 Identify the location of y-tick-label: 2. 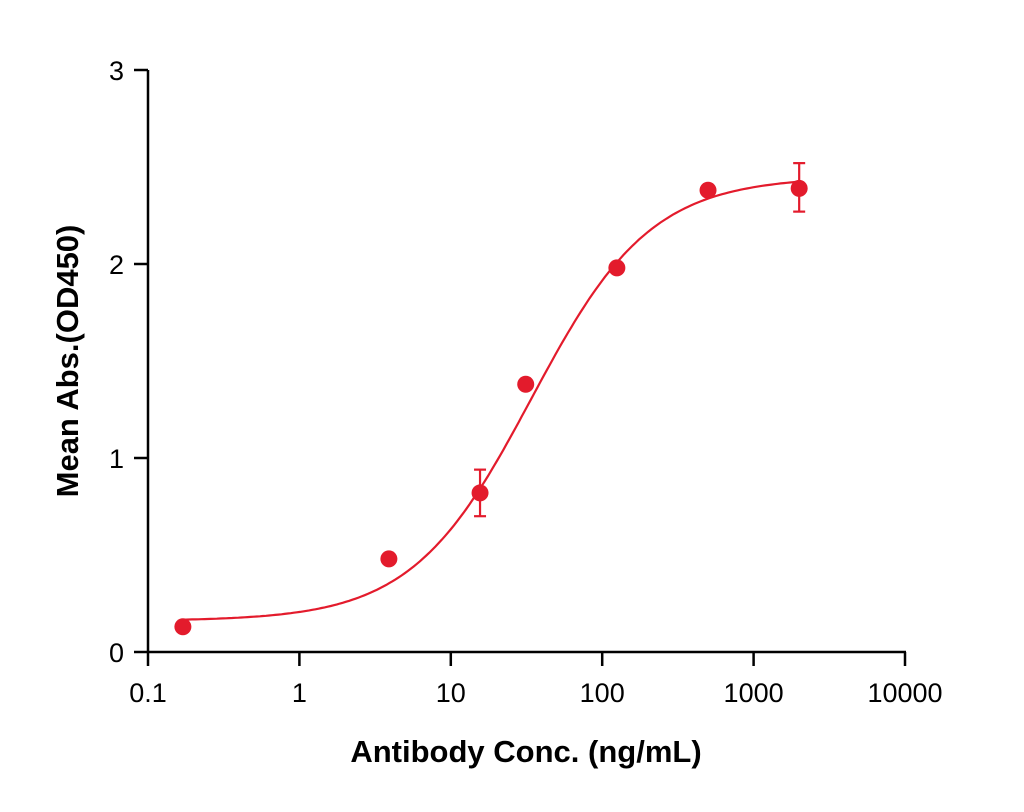
(116, 265).